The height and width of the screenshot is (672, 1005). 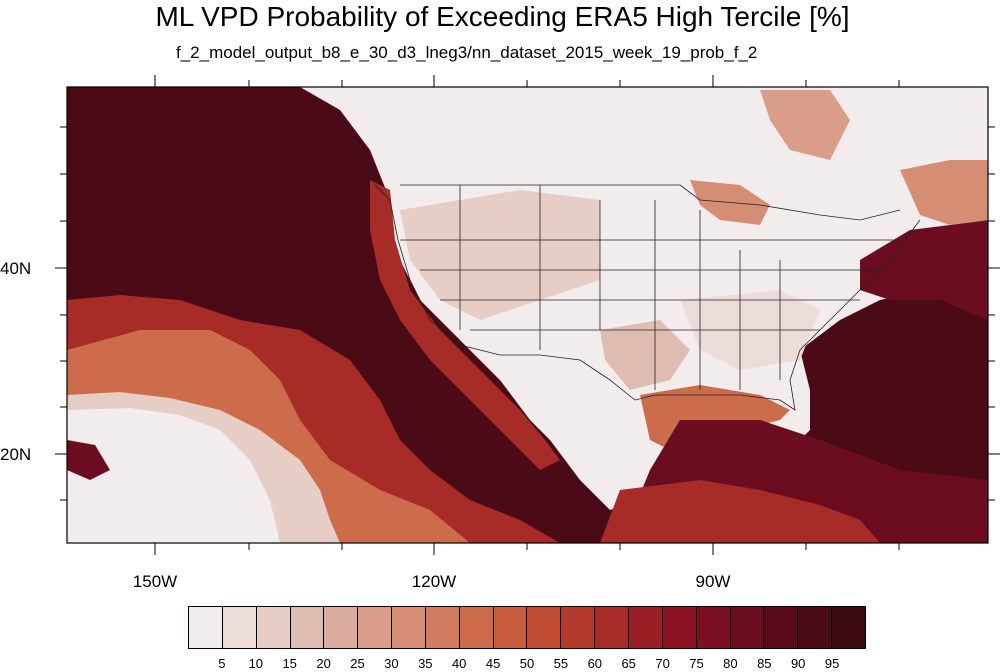 What do you see at coordinates (713, 581) in the screenshot?
I see `lon-label-90w: 90W` at bounding box center [713, 581].